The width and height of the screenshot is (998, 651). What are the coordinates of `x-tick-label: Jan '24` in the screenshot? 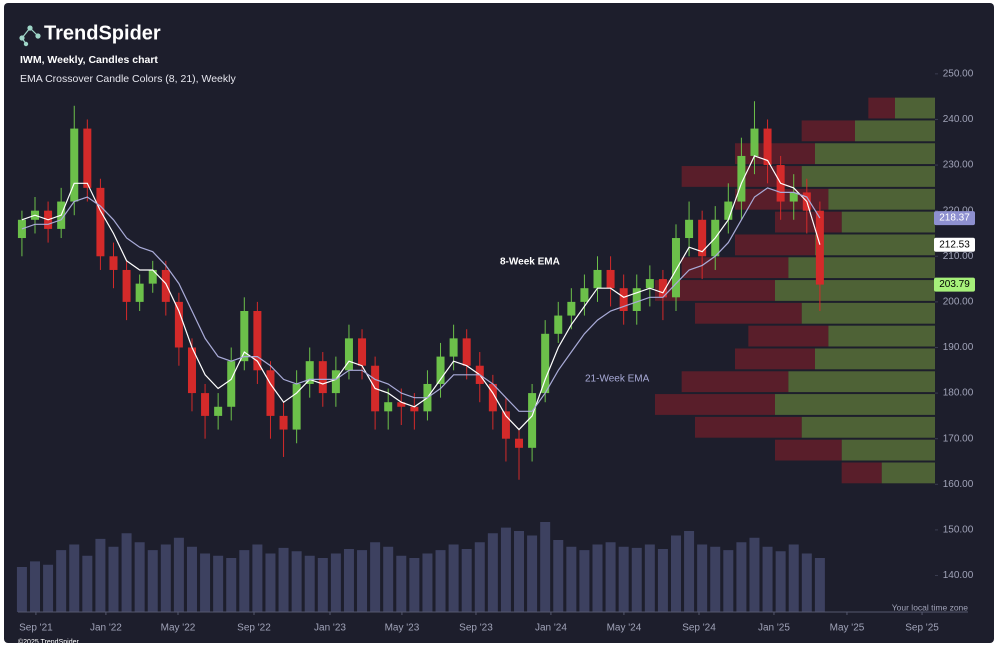 It's located at (551, 628).